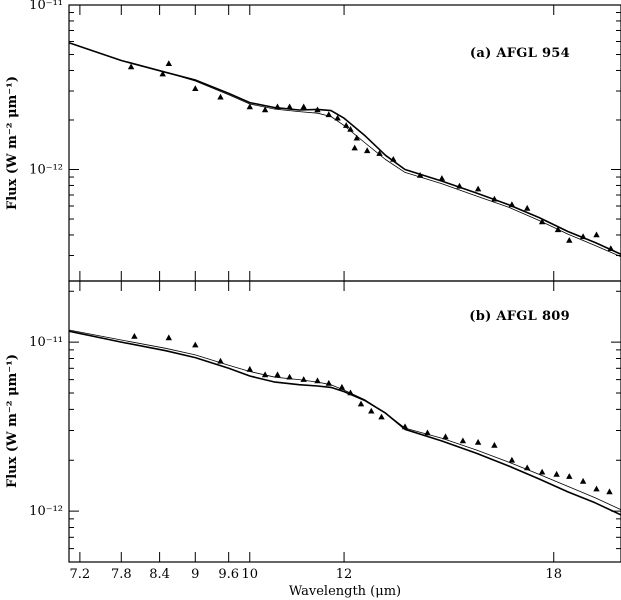 This screenshot has height=600, width=621. What do you see at coordinates (519, 316) in the screenshot?
I see `panel-b-label: (b) AFGL 809` at bounding box center [519, 316].